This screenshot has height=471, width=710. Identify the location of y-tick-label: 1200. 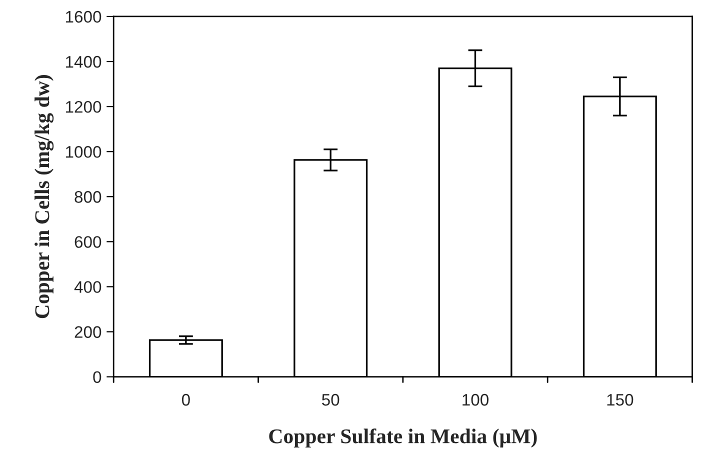
(84, 106).